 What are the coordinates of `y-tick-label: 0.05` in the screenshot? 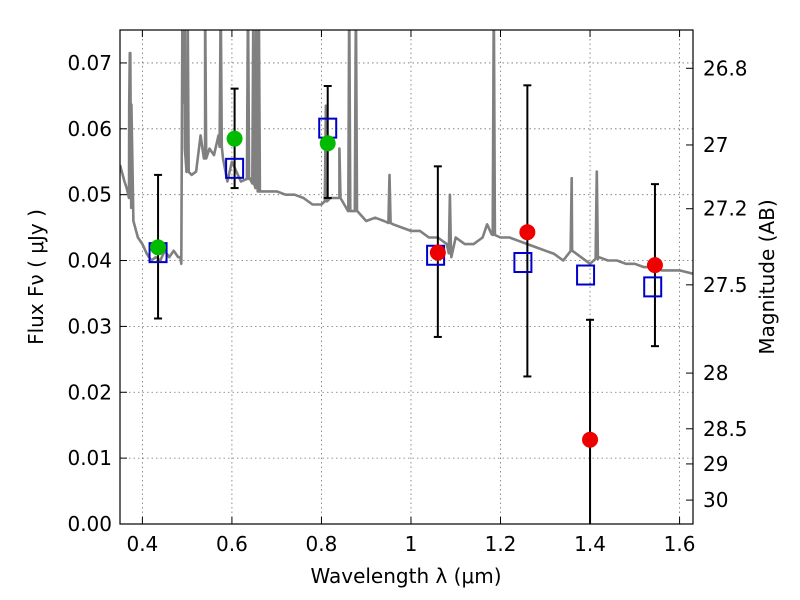 It's located at (89, 195).